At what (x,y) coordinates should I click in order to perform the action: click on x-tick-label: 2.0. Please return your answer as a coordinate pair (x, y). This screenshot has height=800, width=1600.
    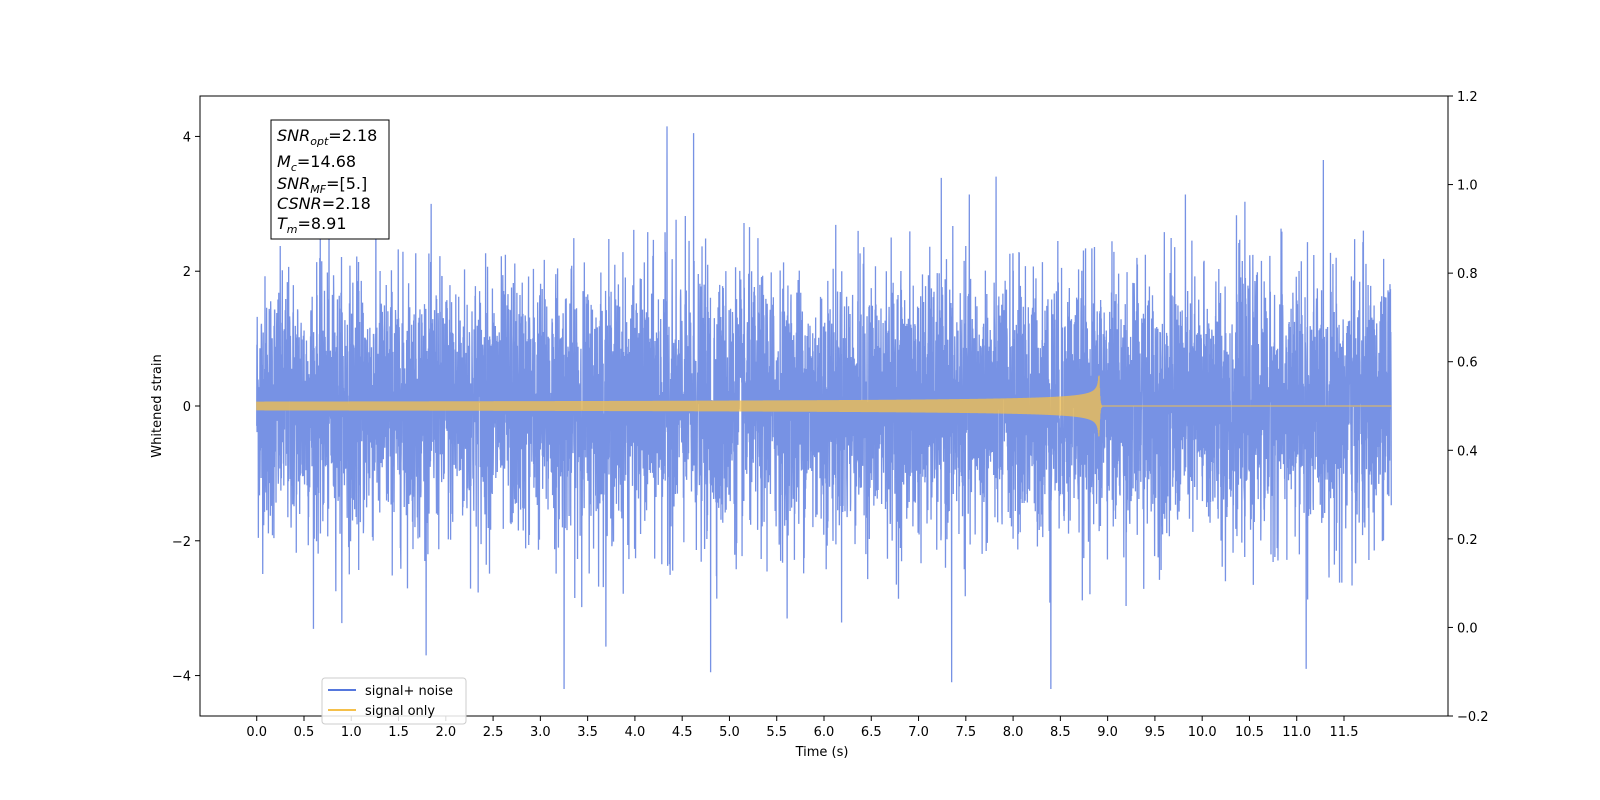
    Looking at the image, I should click on (445, 732).